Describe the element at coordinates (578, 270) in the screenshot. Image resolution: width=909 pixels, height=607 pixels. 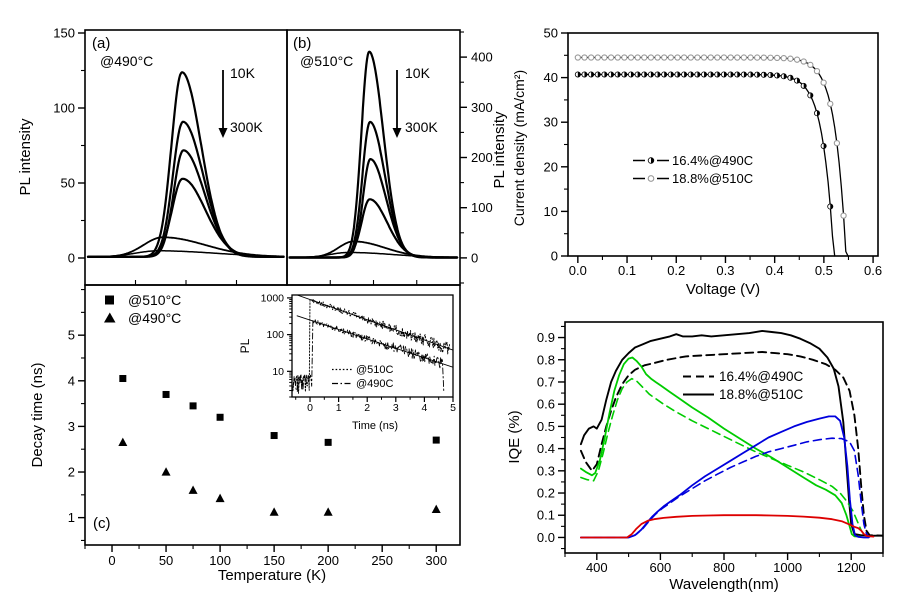
I see `tick-label: 0.0` at that location.